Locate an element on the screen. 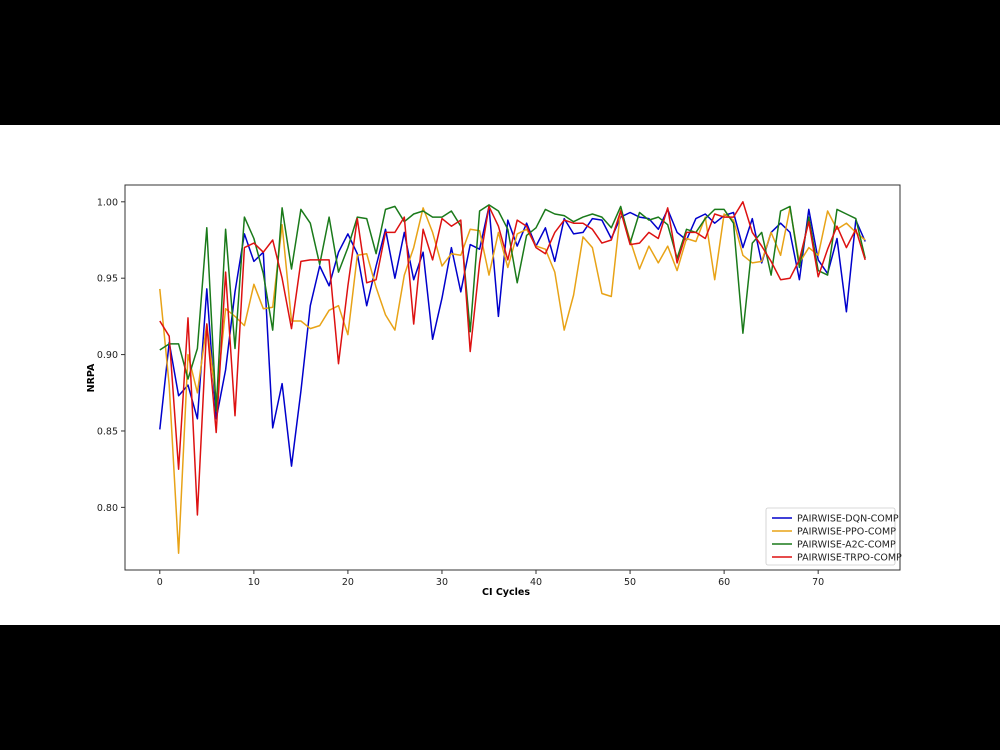 This screenshot has width=1000, height=750. legend-box is located at coordinates (830, 536).